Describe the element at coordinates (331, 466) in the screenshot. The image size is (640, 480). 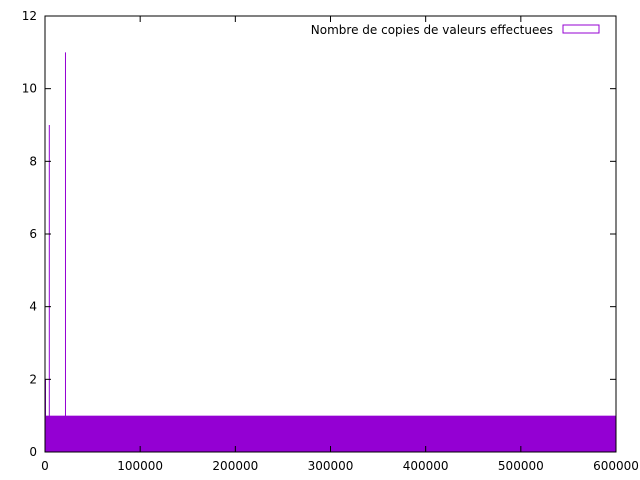
I see `x-tick-label: 300000` at that location.